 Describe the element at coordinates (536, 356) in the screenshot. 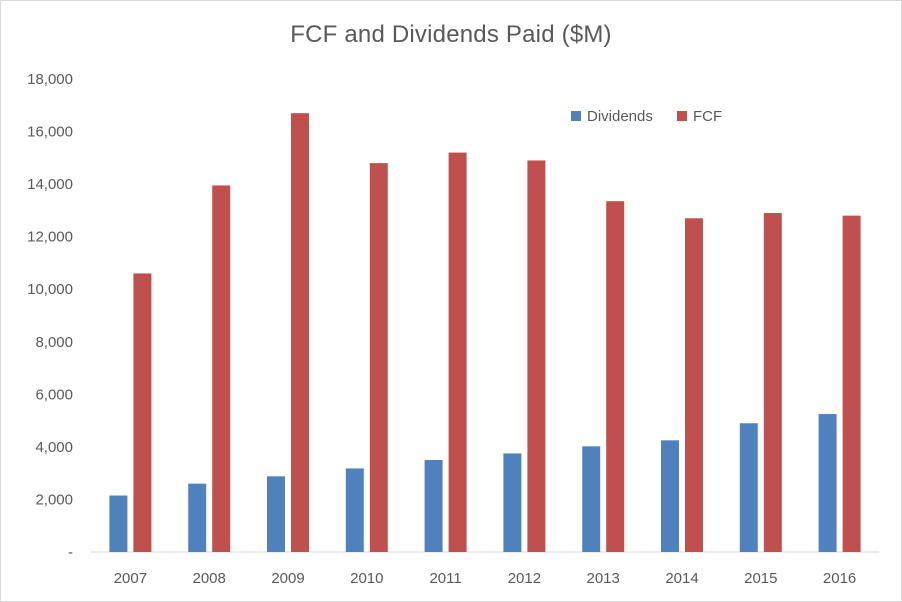

I see `bar-fcf-2012` at that location.